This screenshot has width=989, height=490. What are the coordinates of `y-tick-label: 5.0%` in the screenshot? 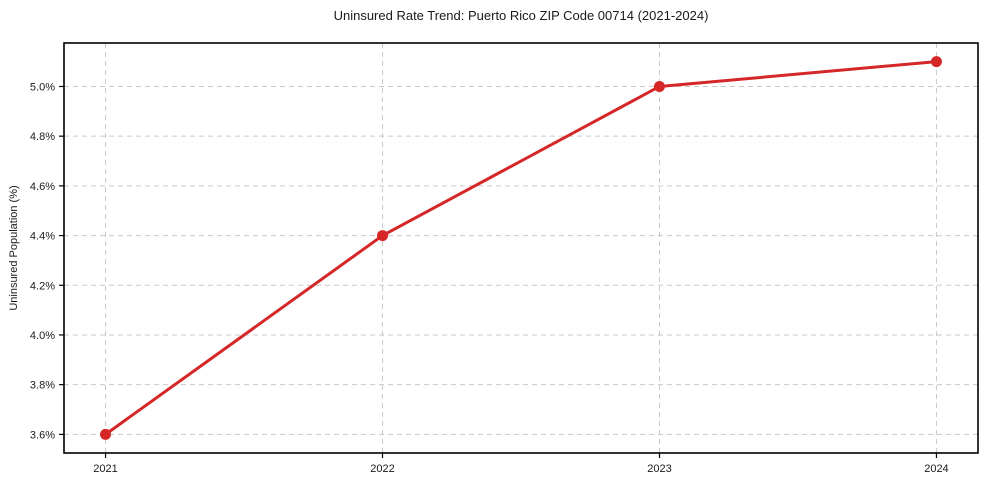 It's located at (42, 87).